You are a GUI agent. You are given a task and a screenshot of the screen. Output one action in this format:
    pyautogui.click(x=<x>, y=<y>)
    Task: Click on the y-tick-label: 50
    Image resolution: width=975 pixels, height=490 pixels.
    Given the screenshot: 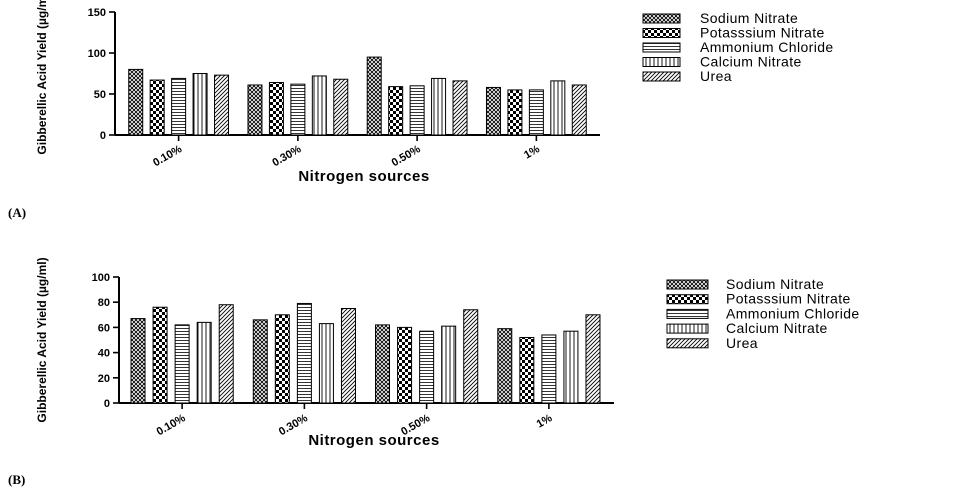 What is the action you would take?
    pyautogui.click(x=100, y=95)
    